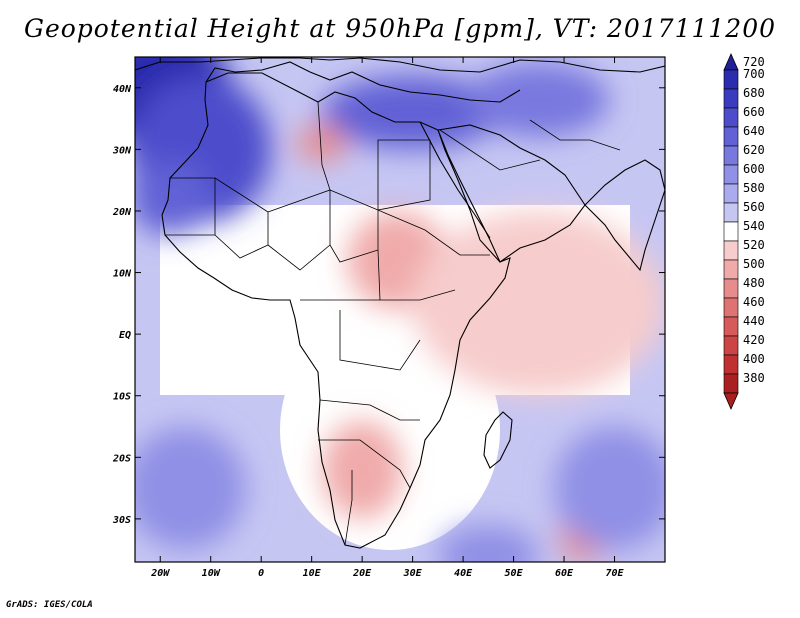 The height and width of the screenshot is (618, 800). What do you see at coordinates (754, 359) in the screenshot?
I see `colorbar-level-label: 400` at bounding box center [754, 359].